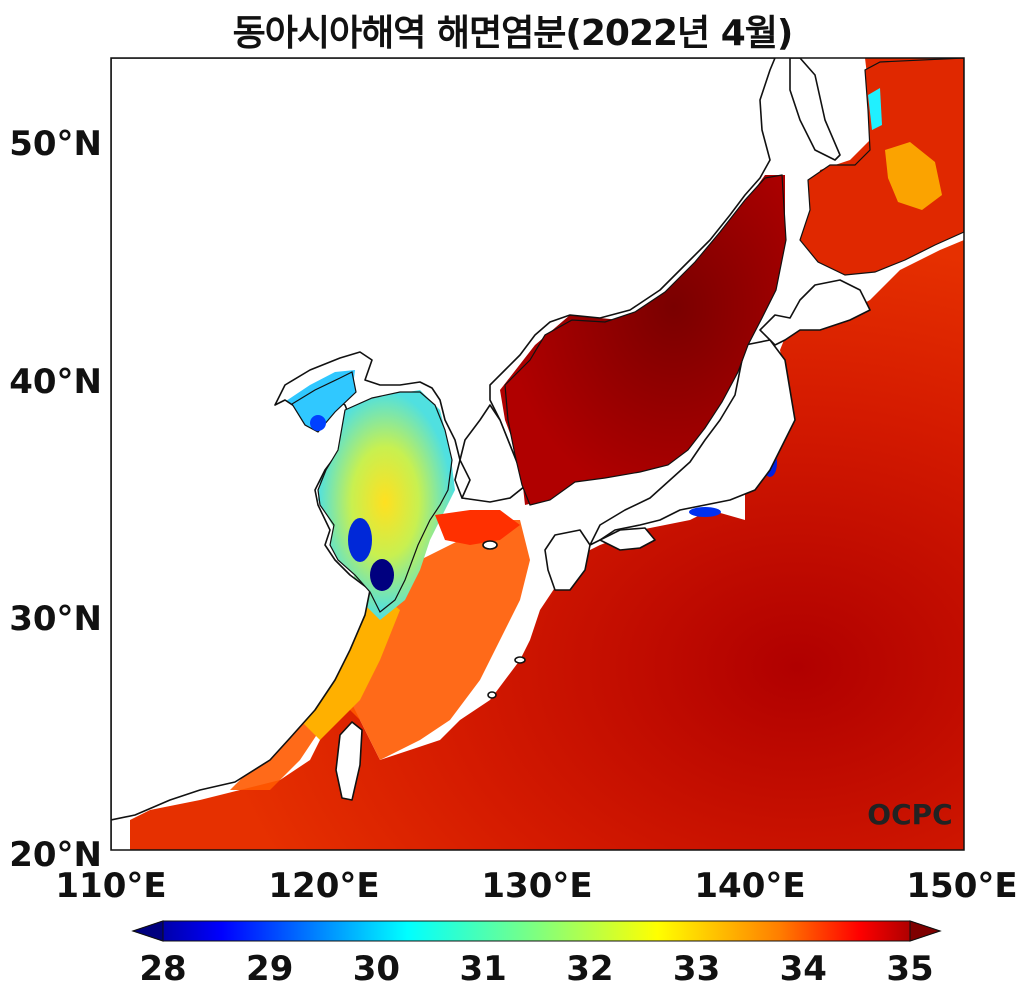 The width and height of the screenshot is (1025, 999). I want to click on korea-strait-field, so click(477, 527).